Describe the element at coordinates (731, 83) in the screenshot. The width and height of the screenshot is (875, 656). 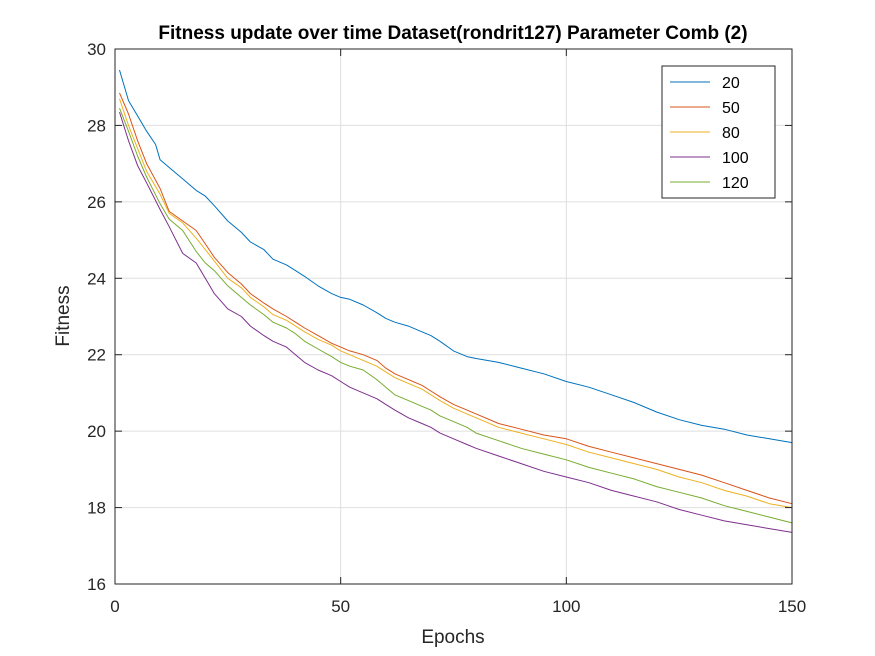
I see `legend-label-20: 20` at that location.